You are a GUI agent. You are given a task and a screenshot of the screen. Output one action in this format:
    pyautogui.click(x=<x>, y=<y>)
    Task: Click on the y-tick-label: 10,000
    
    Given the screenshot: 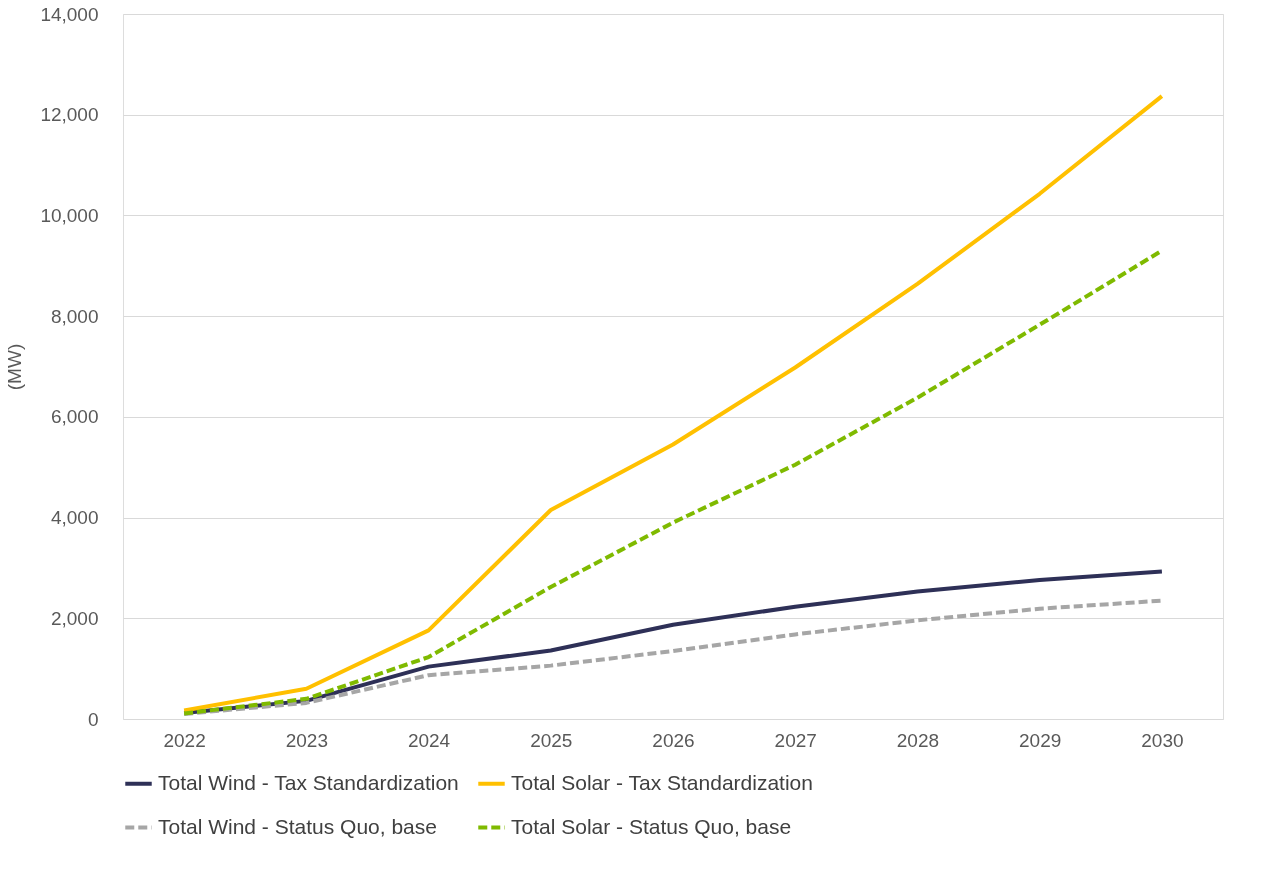 What is the action you would take?
    pyautogui.click(x=69, y=215)
    